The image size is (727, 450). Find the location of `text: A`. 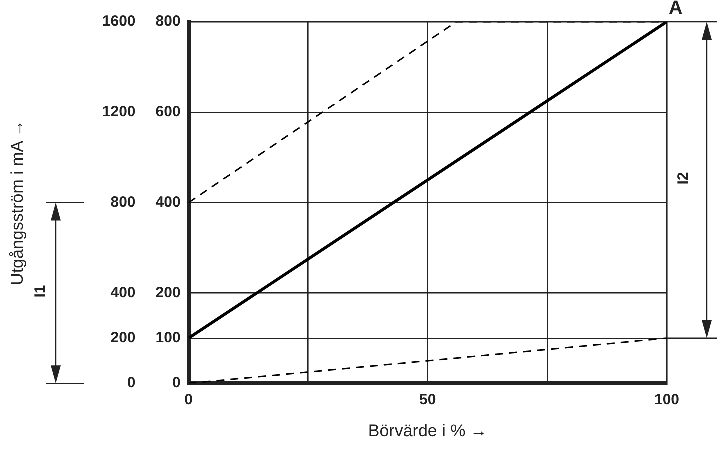

text: A is located at coordinates (676, 10).